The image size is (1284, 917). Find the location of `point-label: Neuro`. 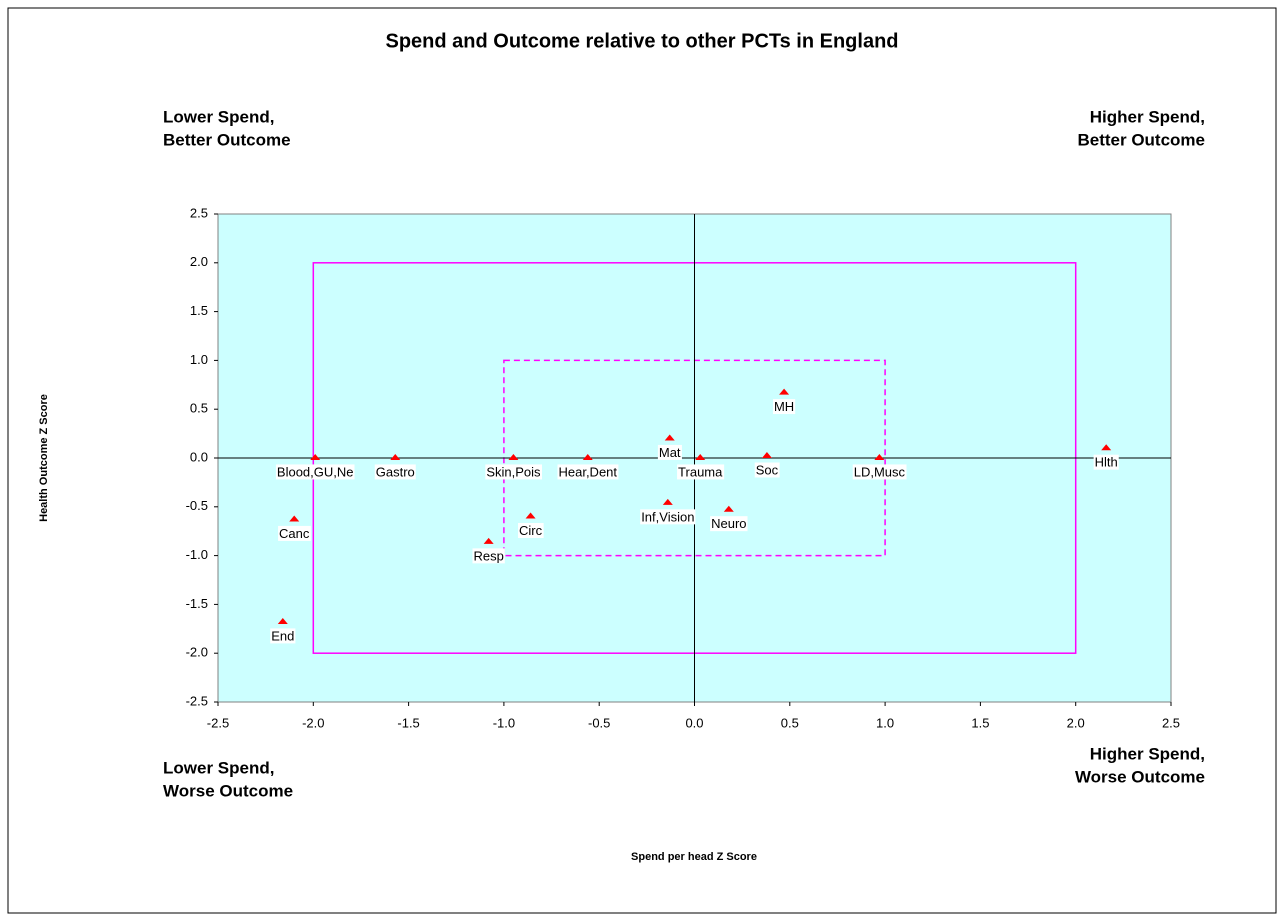

point-label: Neuro is located at coordinates (728, 523).